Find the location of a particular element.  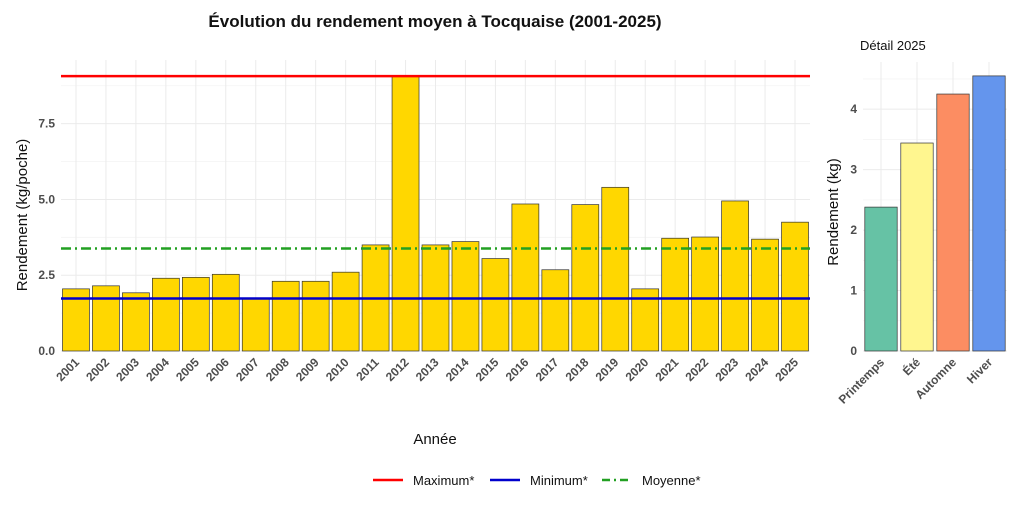

bar-2014 is located at coordinates (465, 296).